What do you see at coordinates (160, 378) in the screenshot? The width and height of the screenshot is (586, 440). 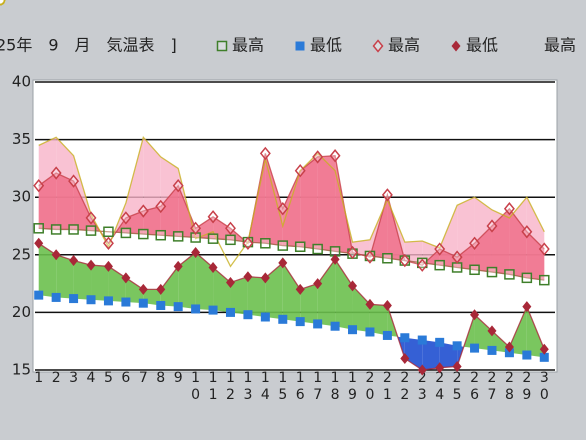 I see `x-tick-label: 8` at bounding box center [160, 378].